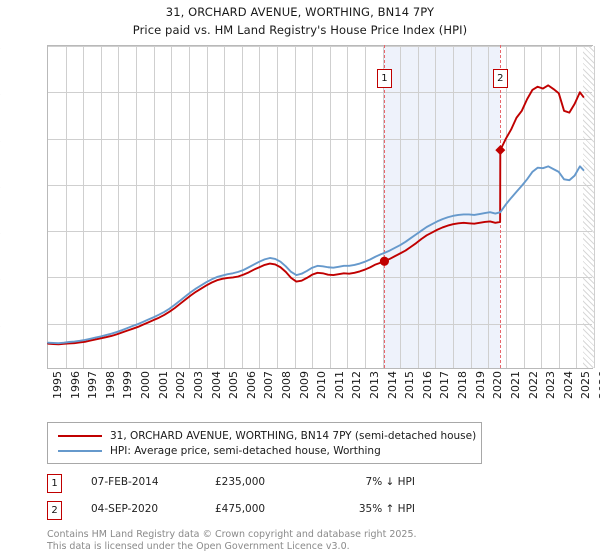  I want to click on x-axis-tick-label: 2011, so click(339, 385).